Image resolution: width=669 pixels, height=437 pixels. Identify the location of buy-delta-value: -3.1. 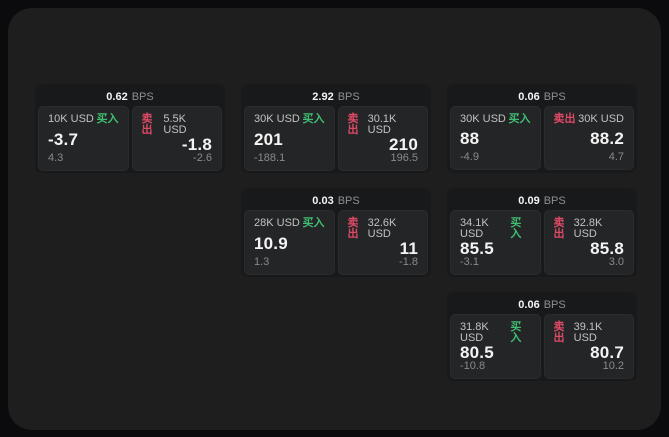
(469, 262).